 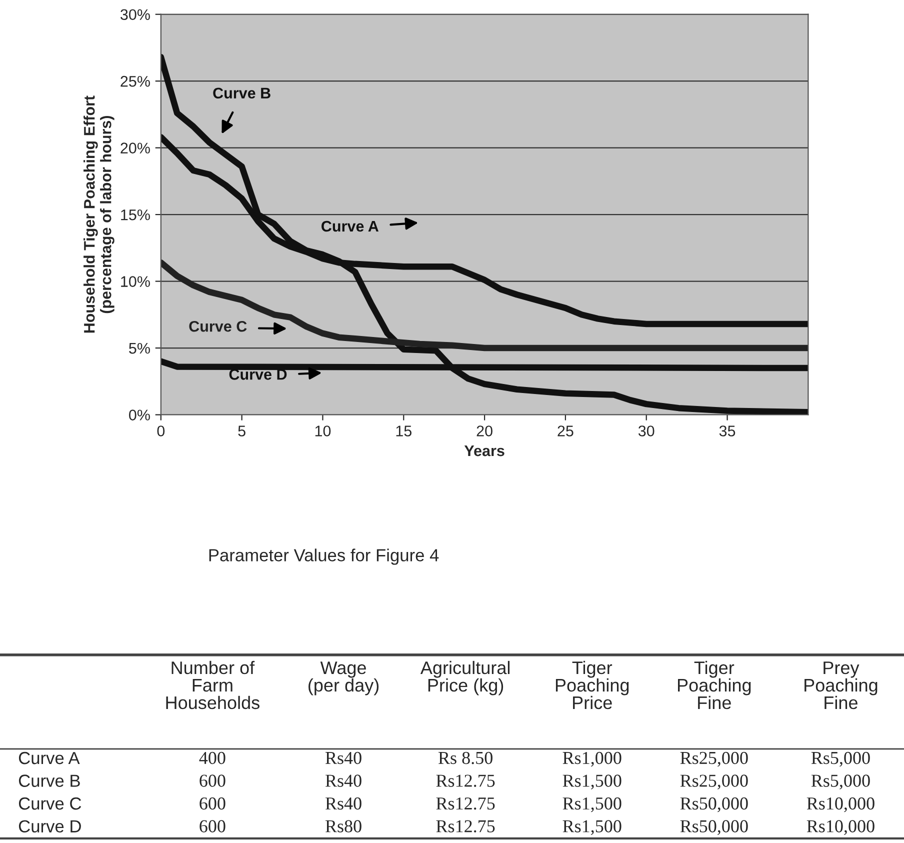 I want to click on category-label: Curve B, so click(x=49, y=780).